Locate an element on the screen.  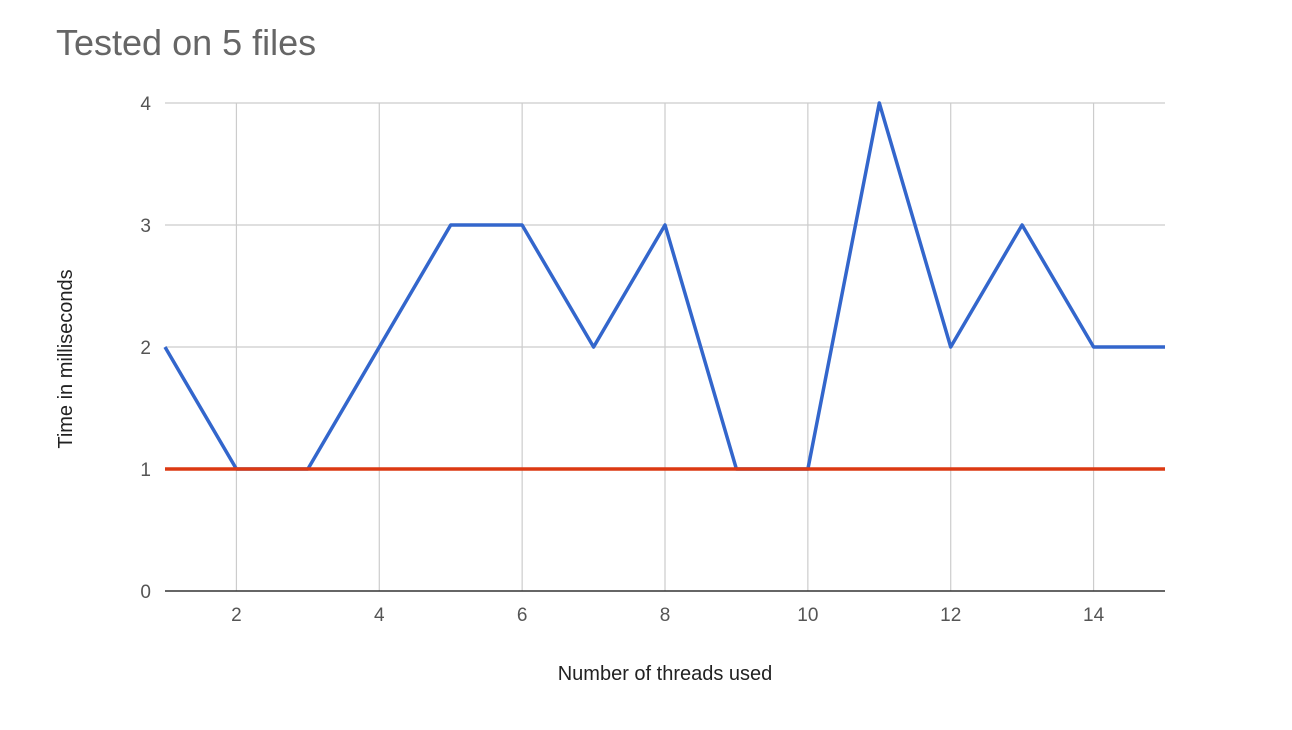
y-tick-label: 0 is located at coordinates (145, 592).